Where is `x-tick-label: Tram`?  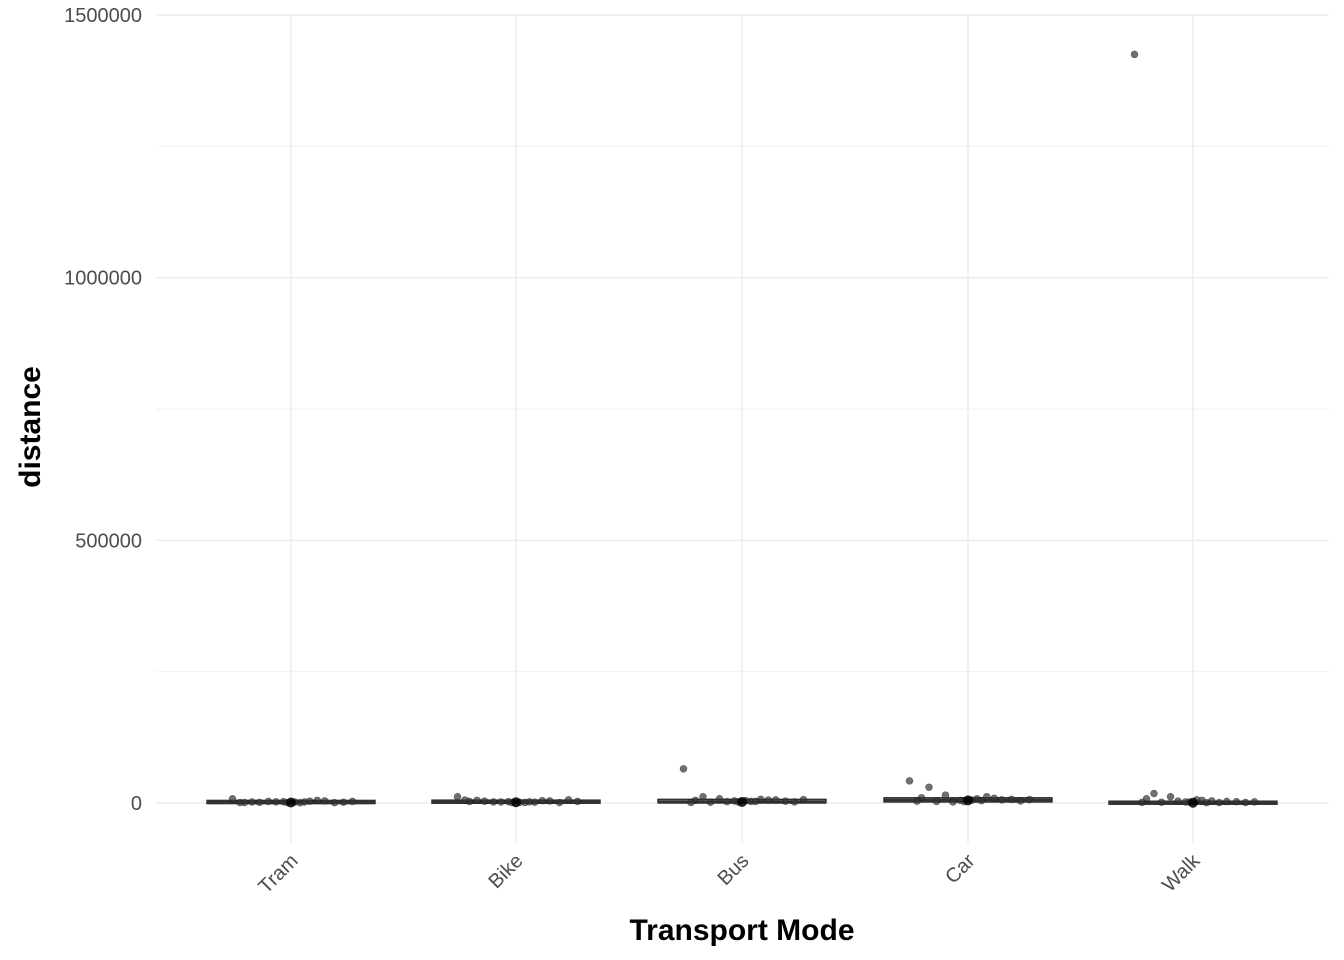
x-tick-label: Tram is located at coordinates (279, 874).